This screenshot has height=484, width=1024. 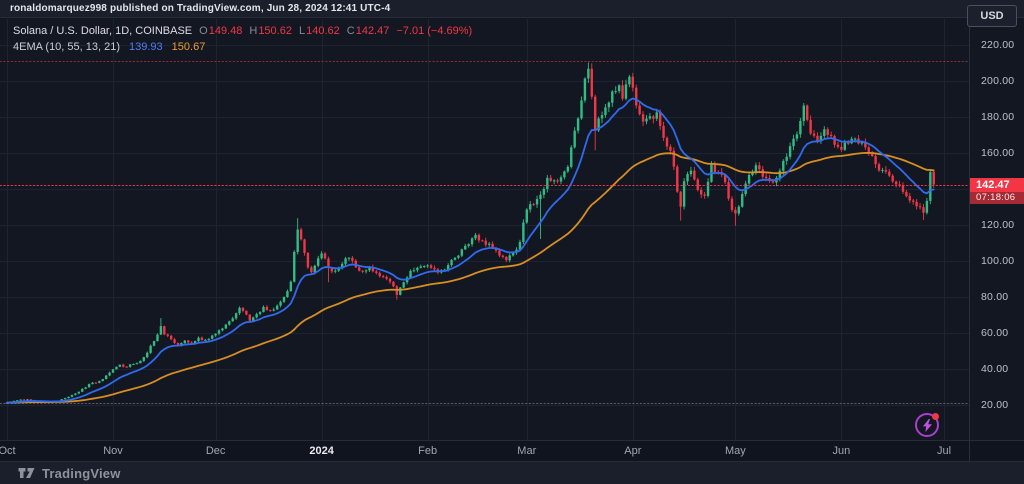 What do you see at coordinates (215, 451) in the screenshot?
I see `time-axis-label: Dec` at bounding box center [215, 451].